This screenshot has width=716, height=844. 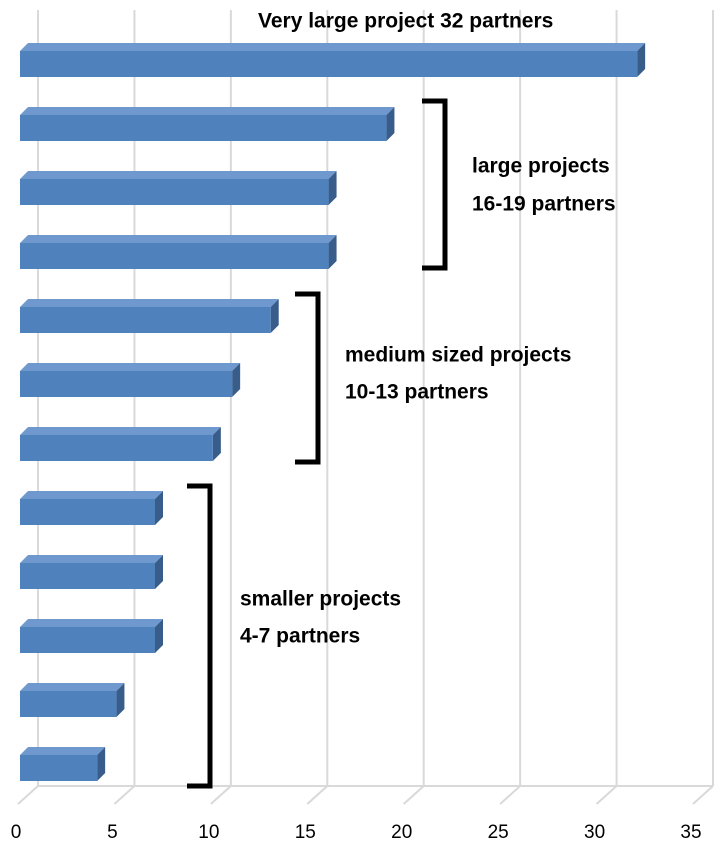 What do you see at coordinates (498, 832) in the screenshot?
I see `x-tick-label: 25` at bounding box center [498, 832].